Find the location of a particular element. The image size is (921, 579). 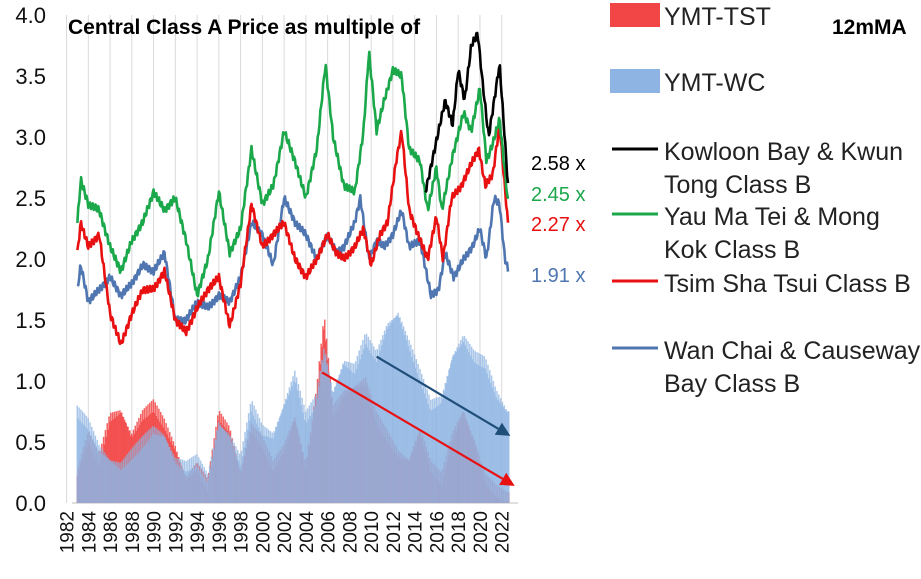

x-tick-label: 2010 is located at coordinates (372, 532).